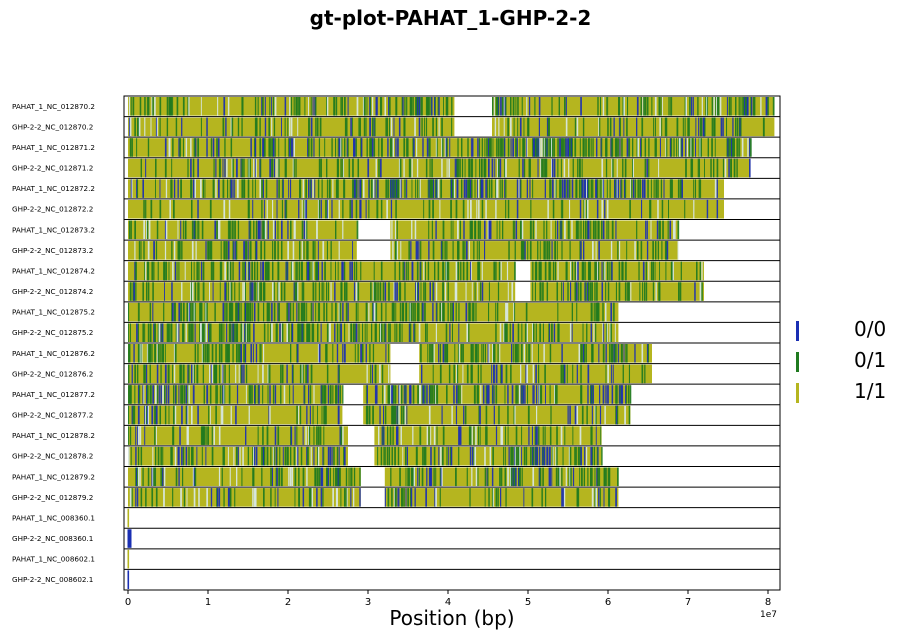 The width and height of the screenshot is (901, 643). I want to click on track-label-GHP-2-2_NC_012879.2: GHP-2-2_NC_012879.2, so click(52, 497).